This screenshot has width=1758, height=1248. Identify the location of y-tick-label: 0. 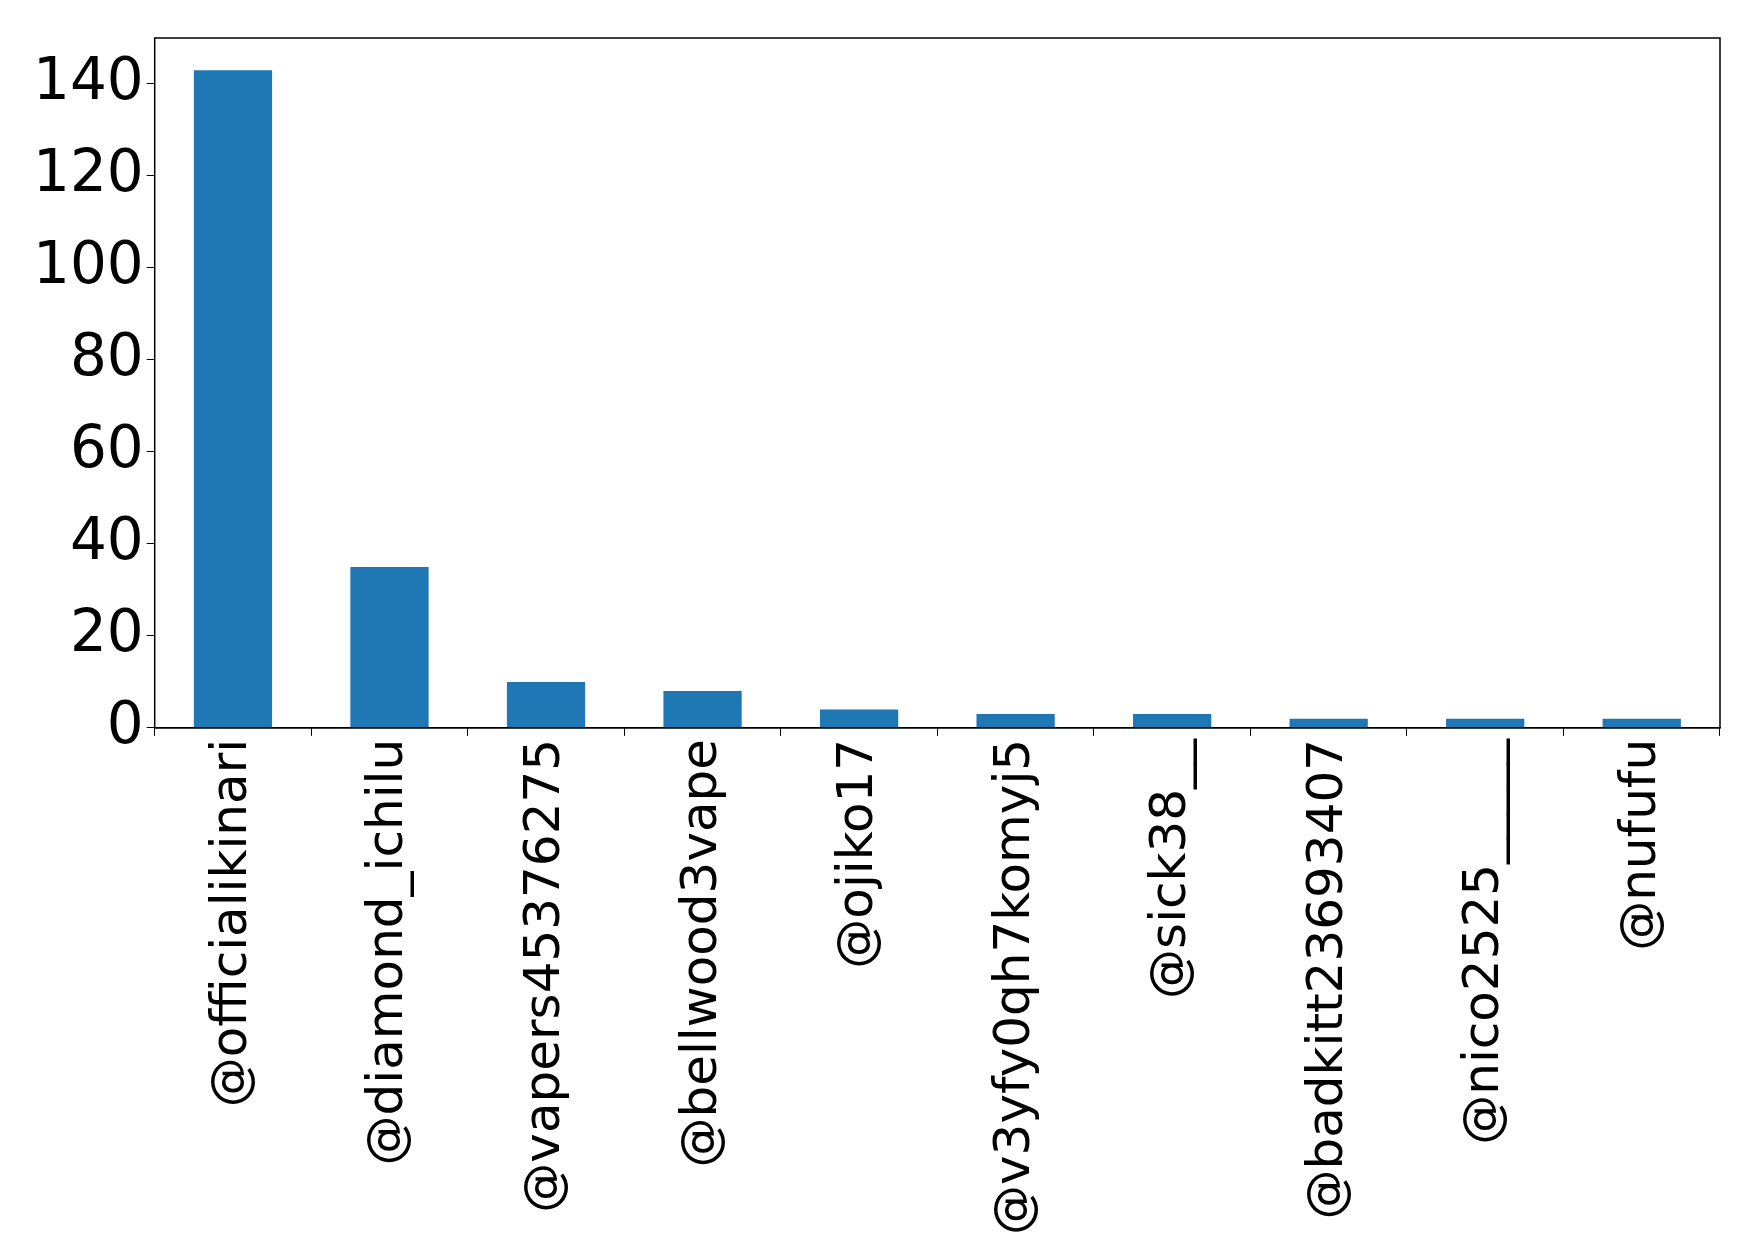
(125, 722).